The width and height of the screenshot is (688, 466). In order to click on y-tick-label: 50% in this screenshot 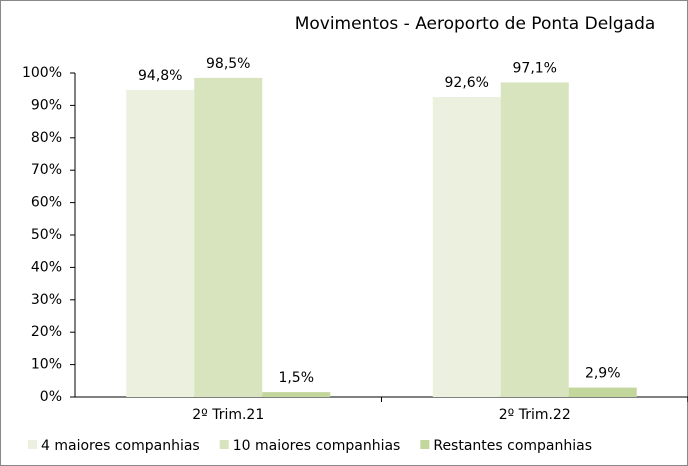, I will do `click(46, 235)`.